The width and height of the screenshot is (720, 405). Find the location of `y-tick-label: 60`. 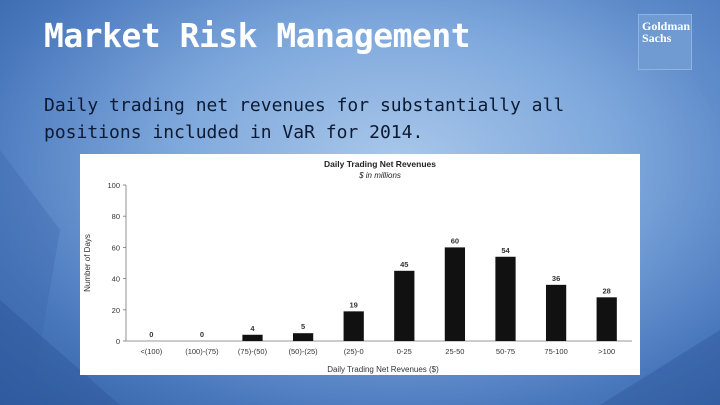

y-tick-label: 60 is located at coordinates (116, 247).